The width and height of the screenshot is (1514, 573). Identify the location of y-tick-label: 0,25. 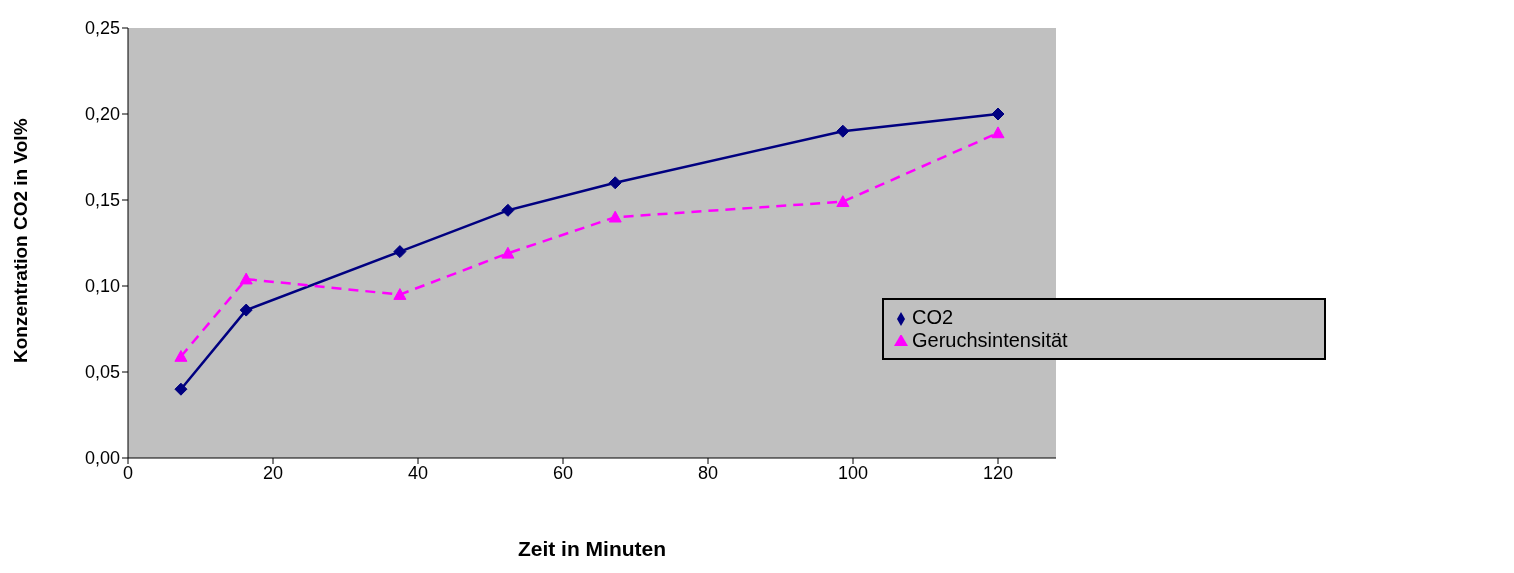
(102, 28).